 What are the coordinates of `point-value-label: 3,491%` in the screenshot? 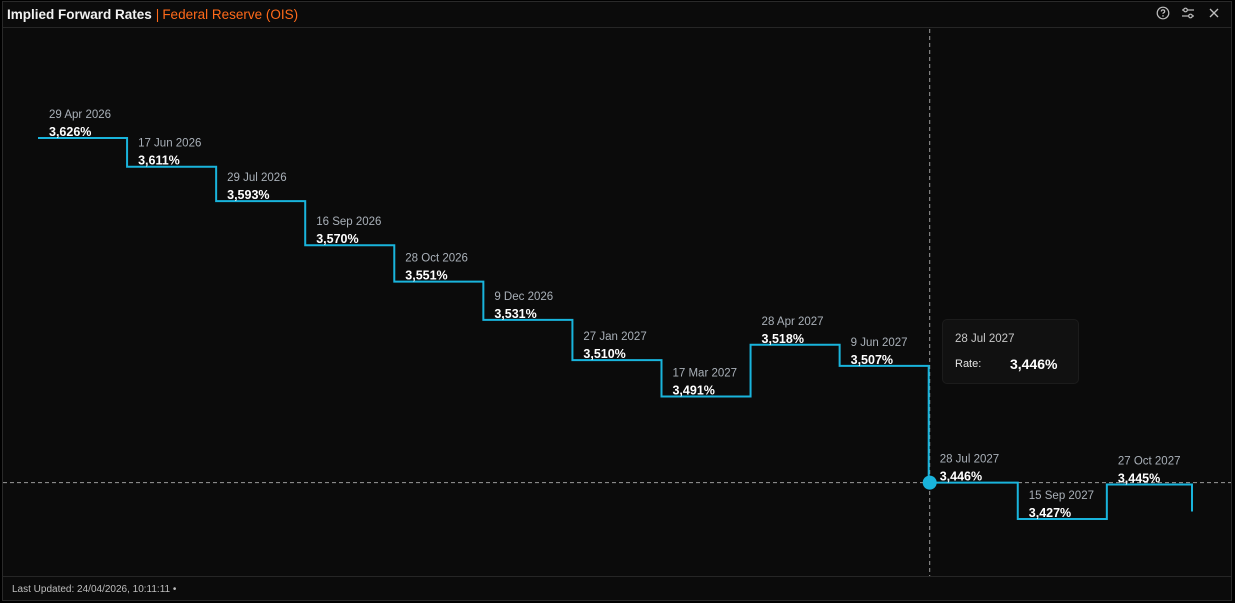 It's located at (693, 390).